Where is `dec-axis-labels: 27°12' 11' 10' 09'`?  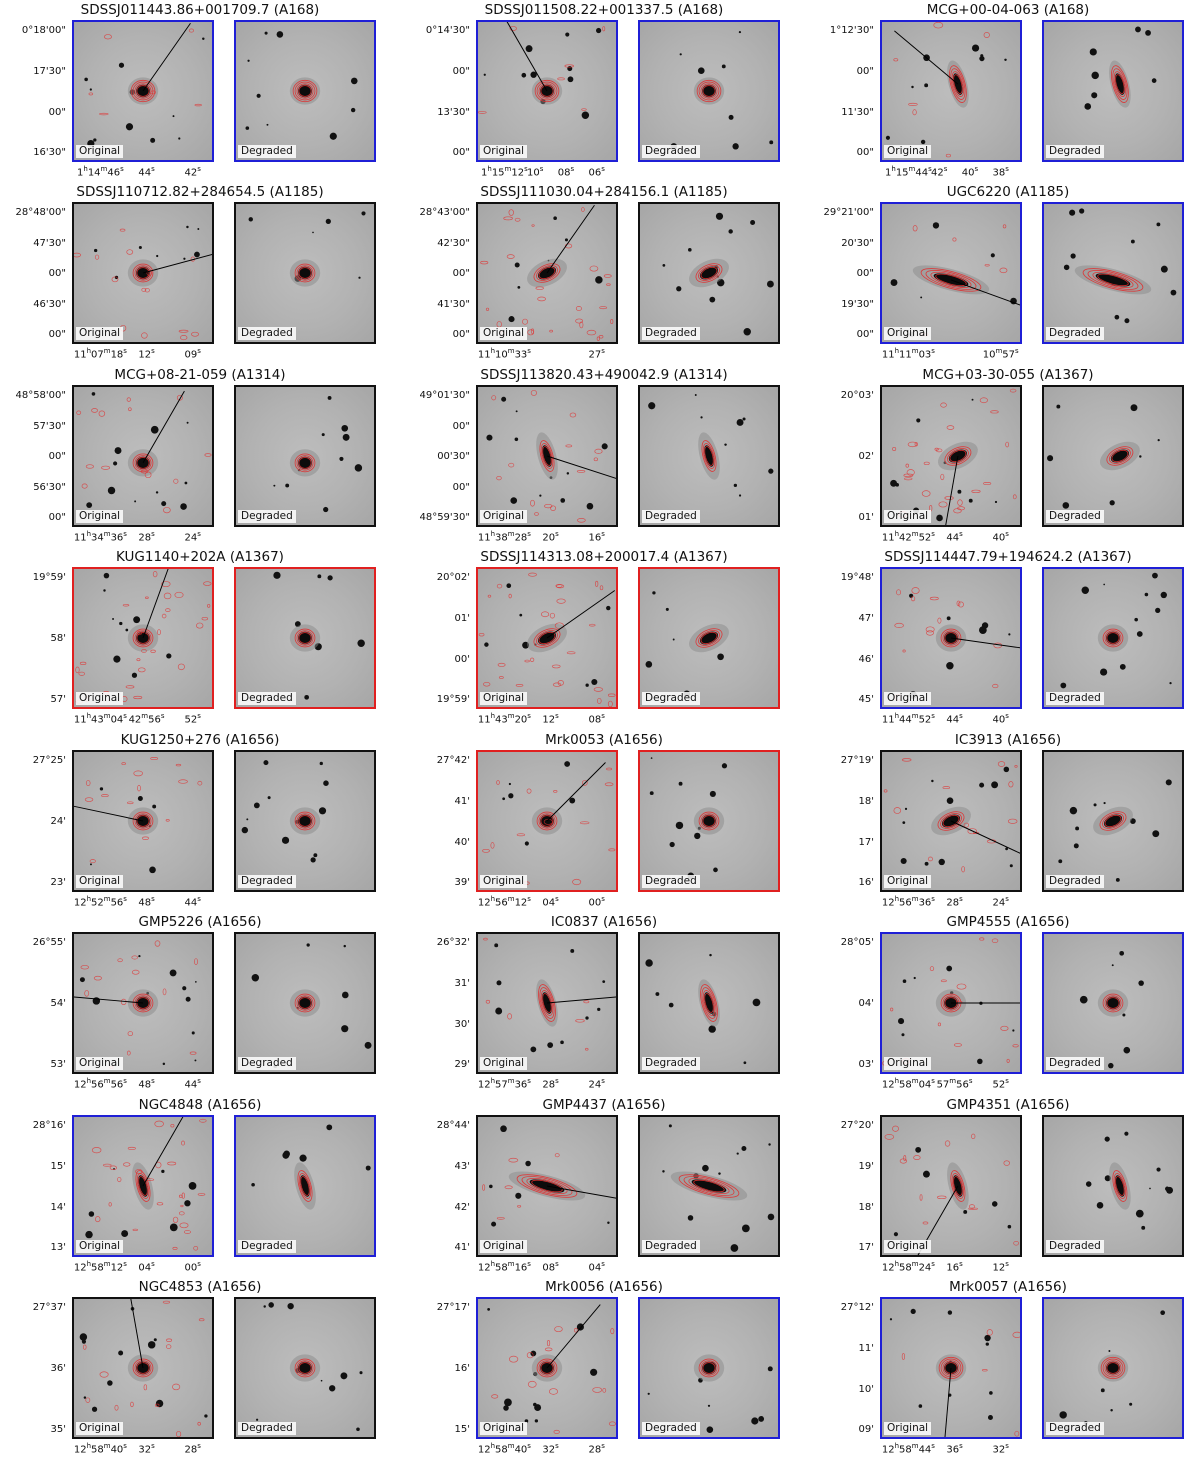 dec-axis-labels: 27°12' 11' 10' 09' is located at coordinates (845, 1368).